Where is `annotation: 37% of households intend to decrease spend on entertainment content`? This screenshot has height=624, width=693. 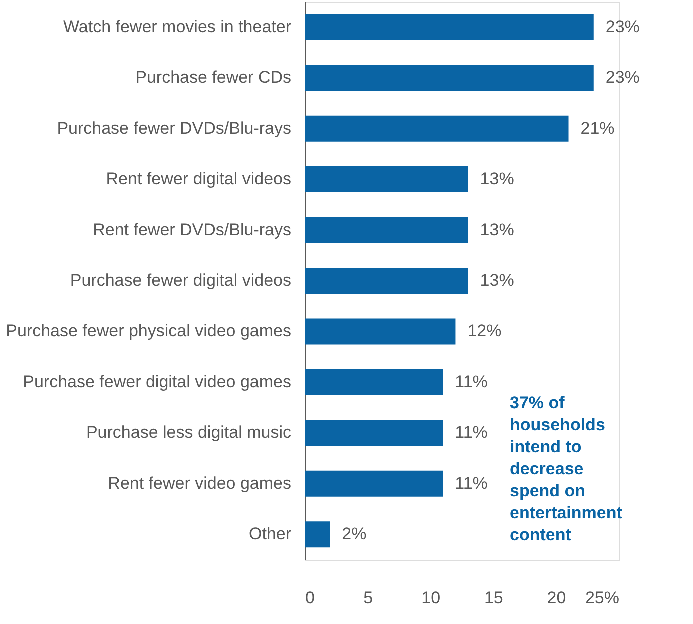
annotation: 37% of households intend to decrease spend on entertainment content is located at coordinates (566, 468).